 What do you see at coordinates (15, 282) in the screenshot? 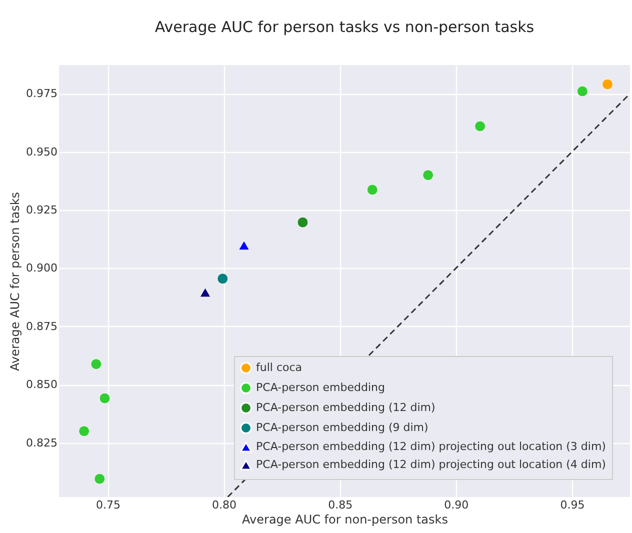
I see `y-axis-title: Average AUC for person tasks` at bounding box center [15, 282].